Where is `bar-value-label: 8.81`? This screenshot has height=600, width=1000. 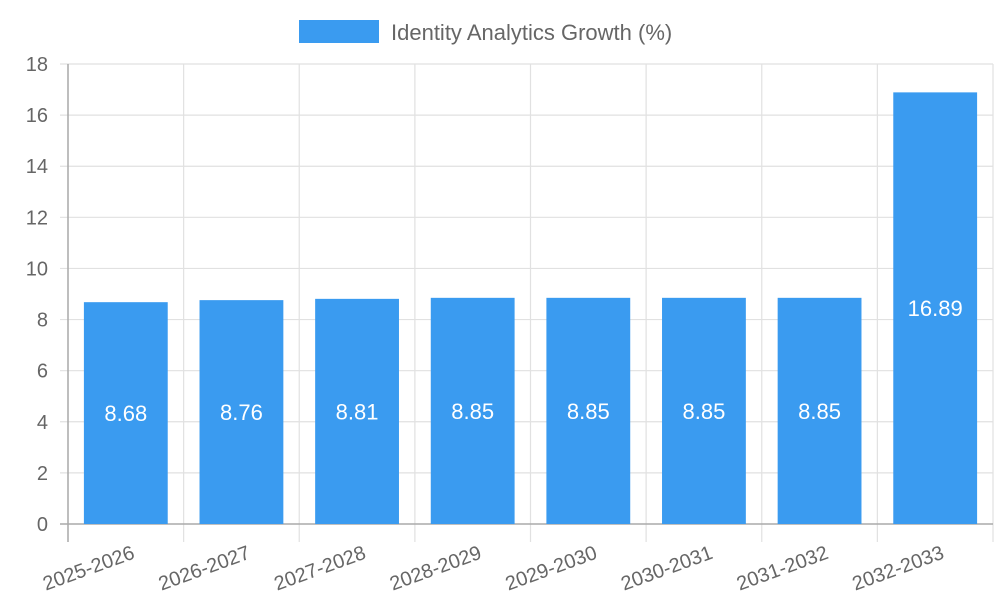 bar-value-label: 8.81 is located at coordinates (357, 411).